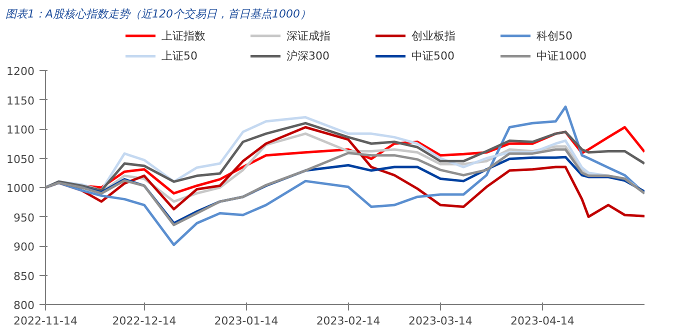  Describe the element at coordinates (24, 247) in the screenshot. I see `y-tick-label: 900` at that location.